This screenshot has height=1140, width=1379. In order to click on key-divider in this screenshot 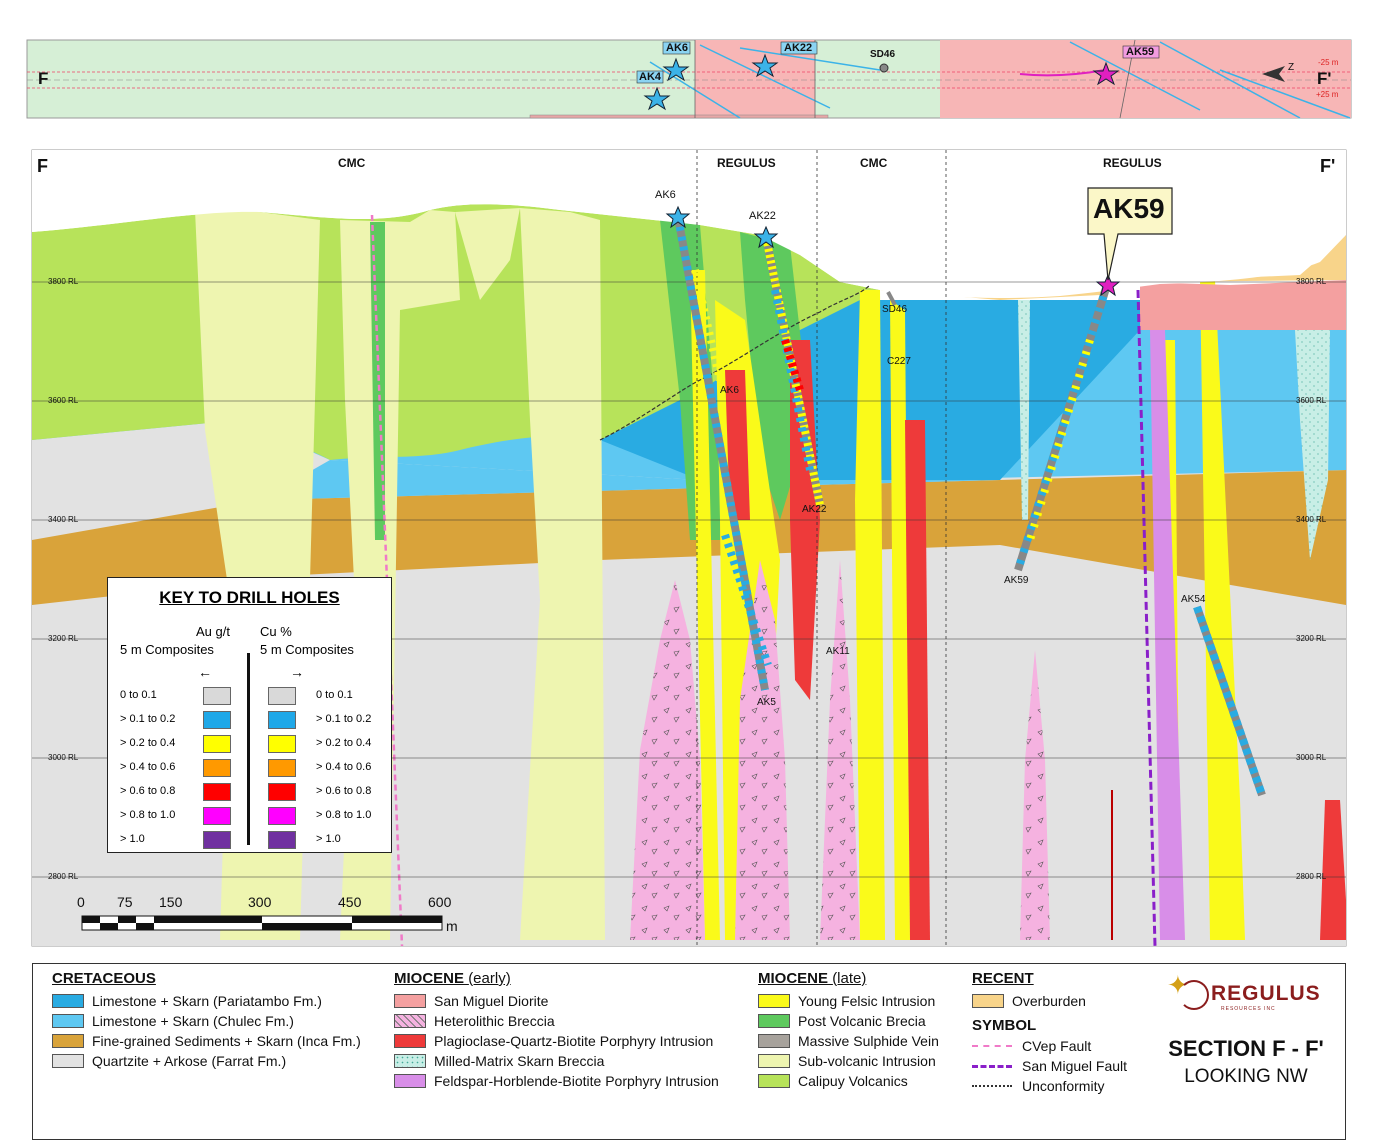, I will do `click(248, 749)`.